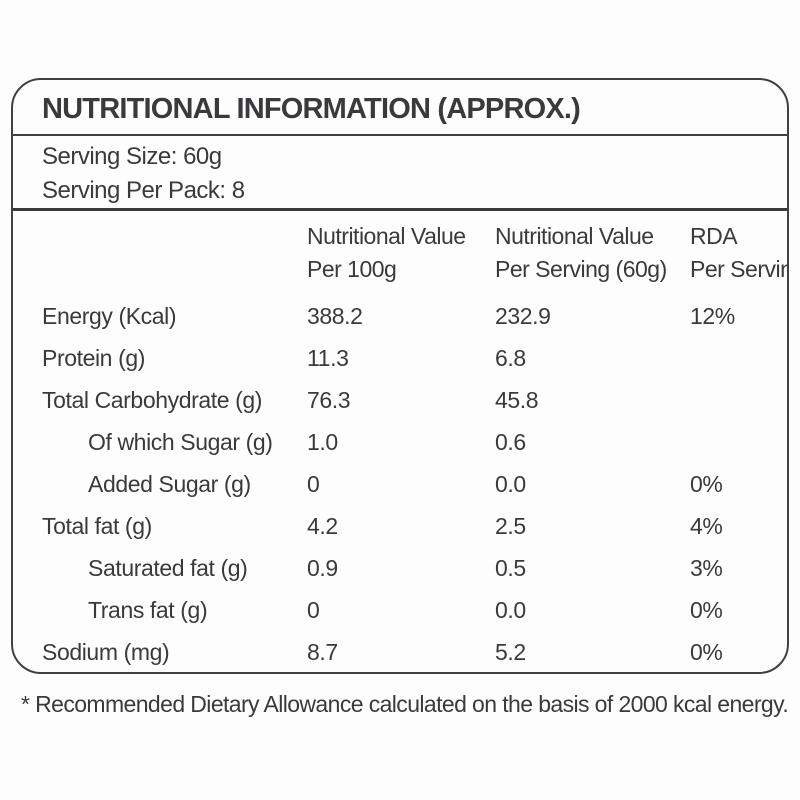 Image resolution: width=800 pixels, height=800 pixels. I want to click on row-per-serving: 2.5, so click(510, 526).